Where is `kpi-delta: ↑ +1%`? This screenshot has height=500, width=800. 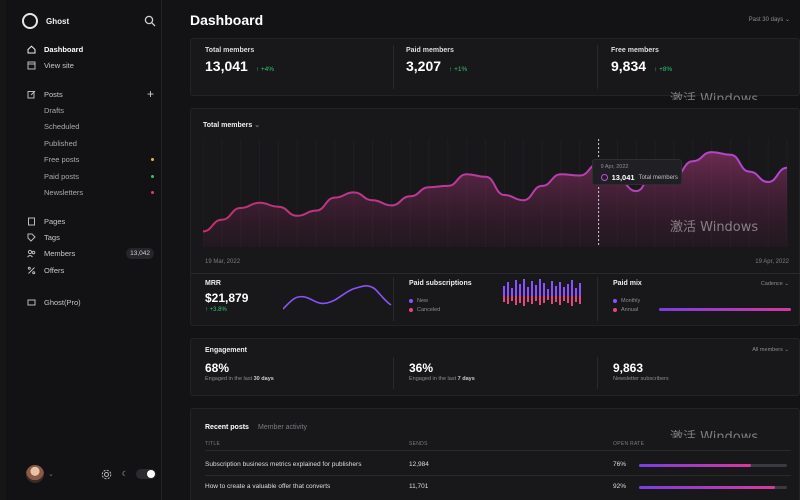 kpi-delta: ↑ +1% is located at coordinates (458, 69).